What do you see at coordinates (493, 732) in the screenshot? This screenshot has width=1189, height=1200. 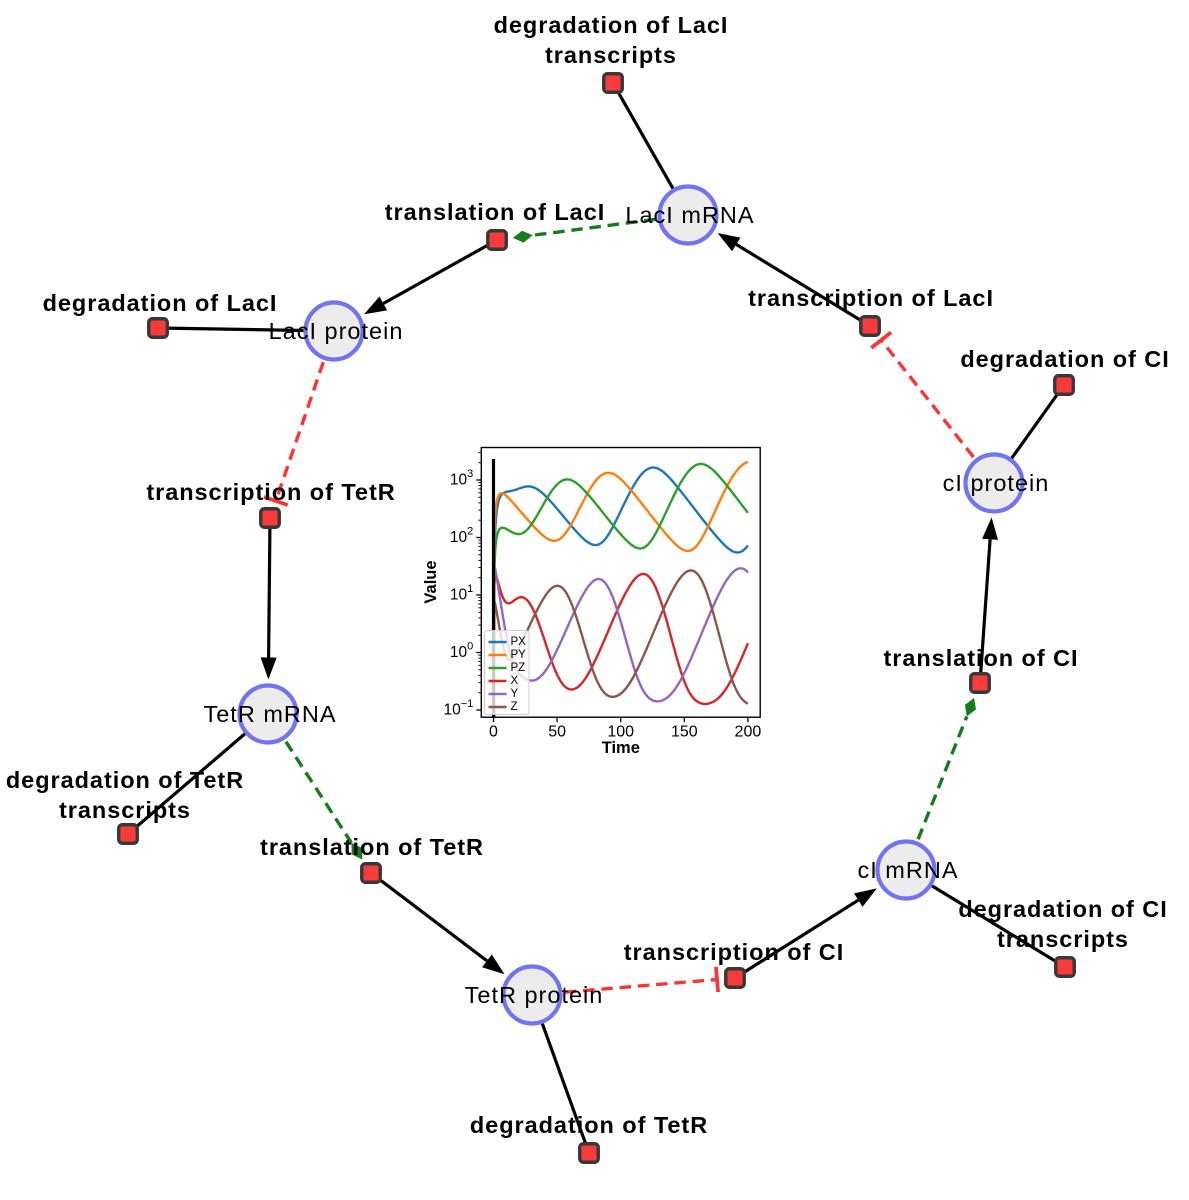 I see `svg-text: 0` at bounding box center [493, 732].